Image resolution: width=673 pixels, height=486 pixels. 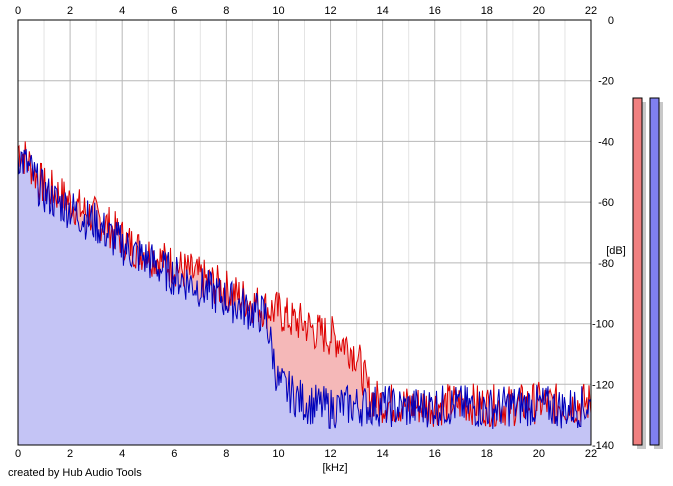 What do you see at coordinates (278, 454) in the screenshot?
I see `x-tick-label-bottom: 10` at bounding box center [278, 454].